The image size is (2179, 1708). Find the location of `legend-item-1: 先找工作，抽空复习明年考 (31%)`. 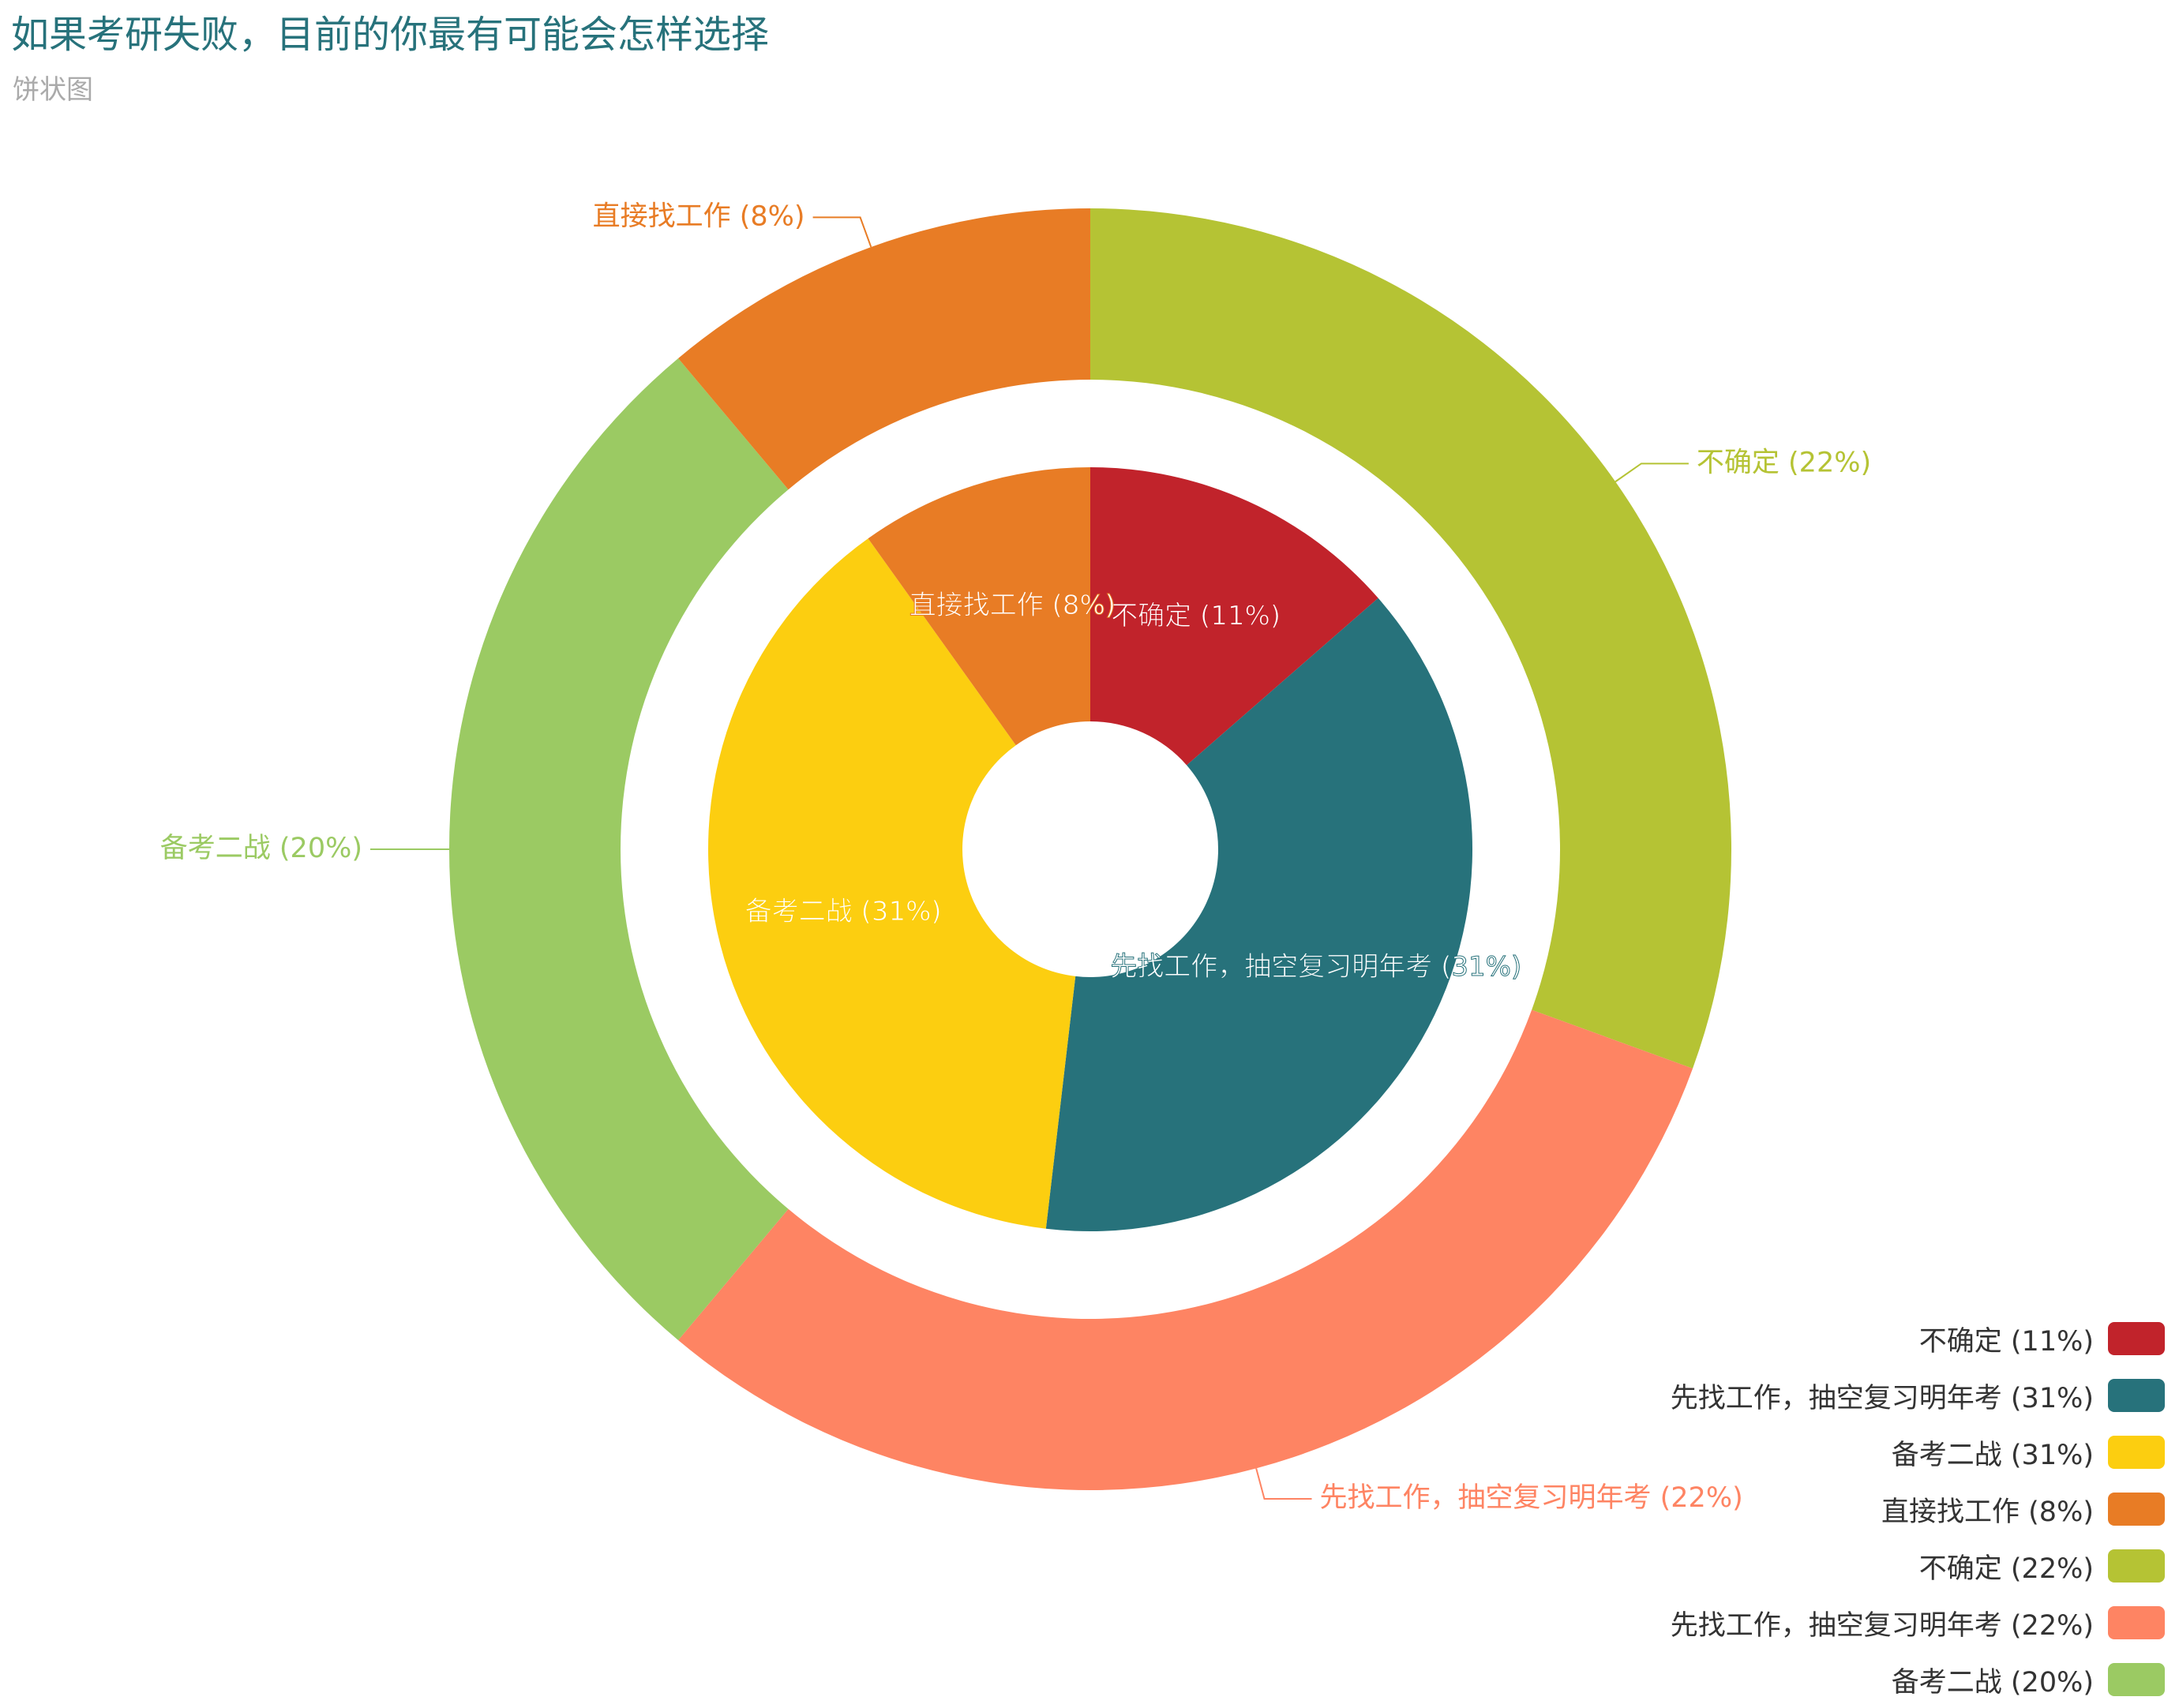

legend-item-1: 先找工作，抽空复习明年考 (31%) is located at coordinates (1918, 1396).